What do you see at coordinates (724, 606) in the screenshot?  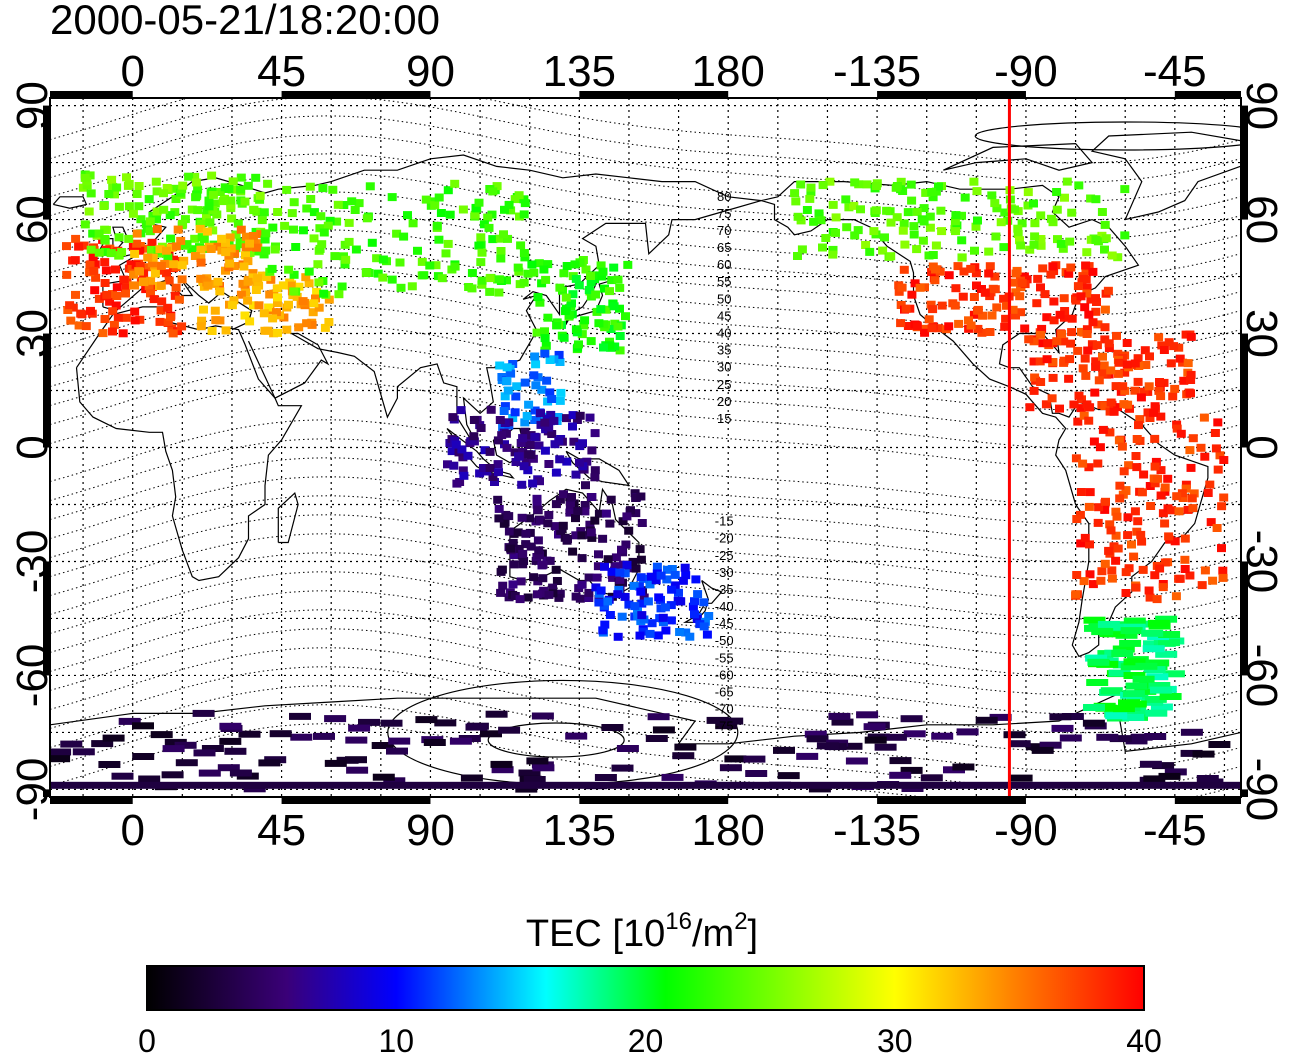 I see `mlat-label: -40` at bounding box center [724, 606].